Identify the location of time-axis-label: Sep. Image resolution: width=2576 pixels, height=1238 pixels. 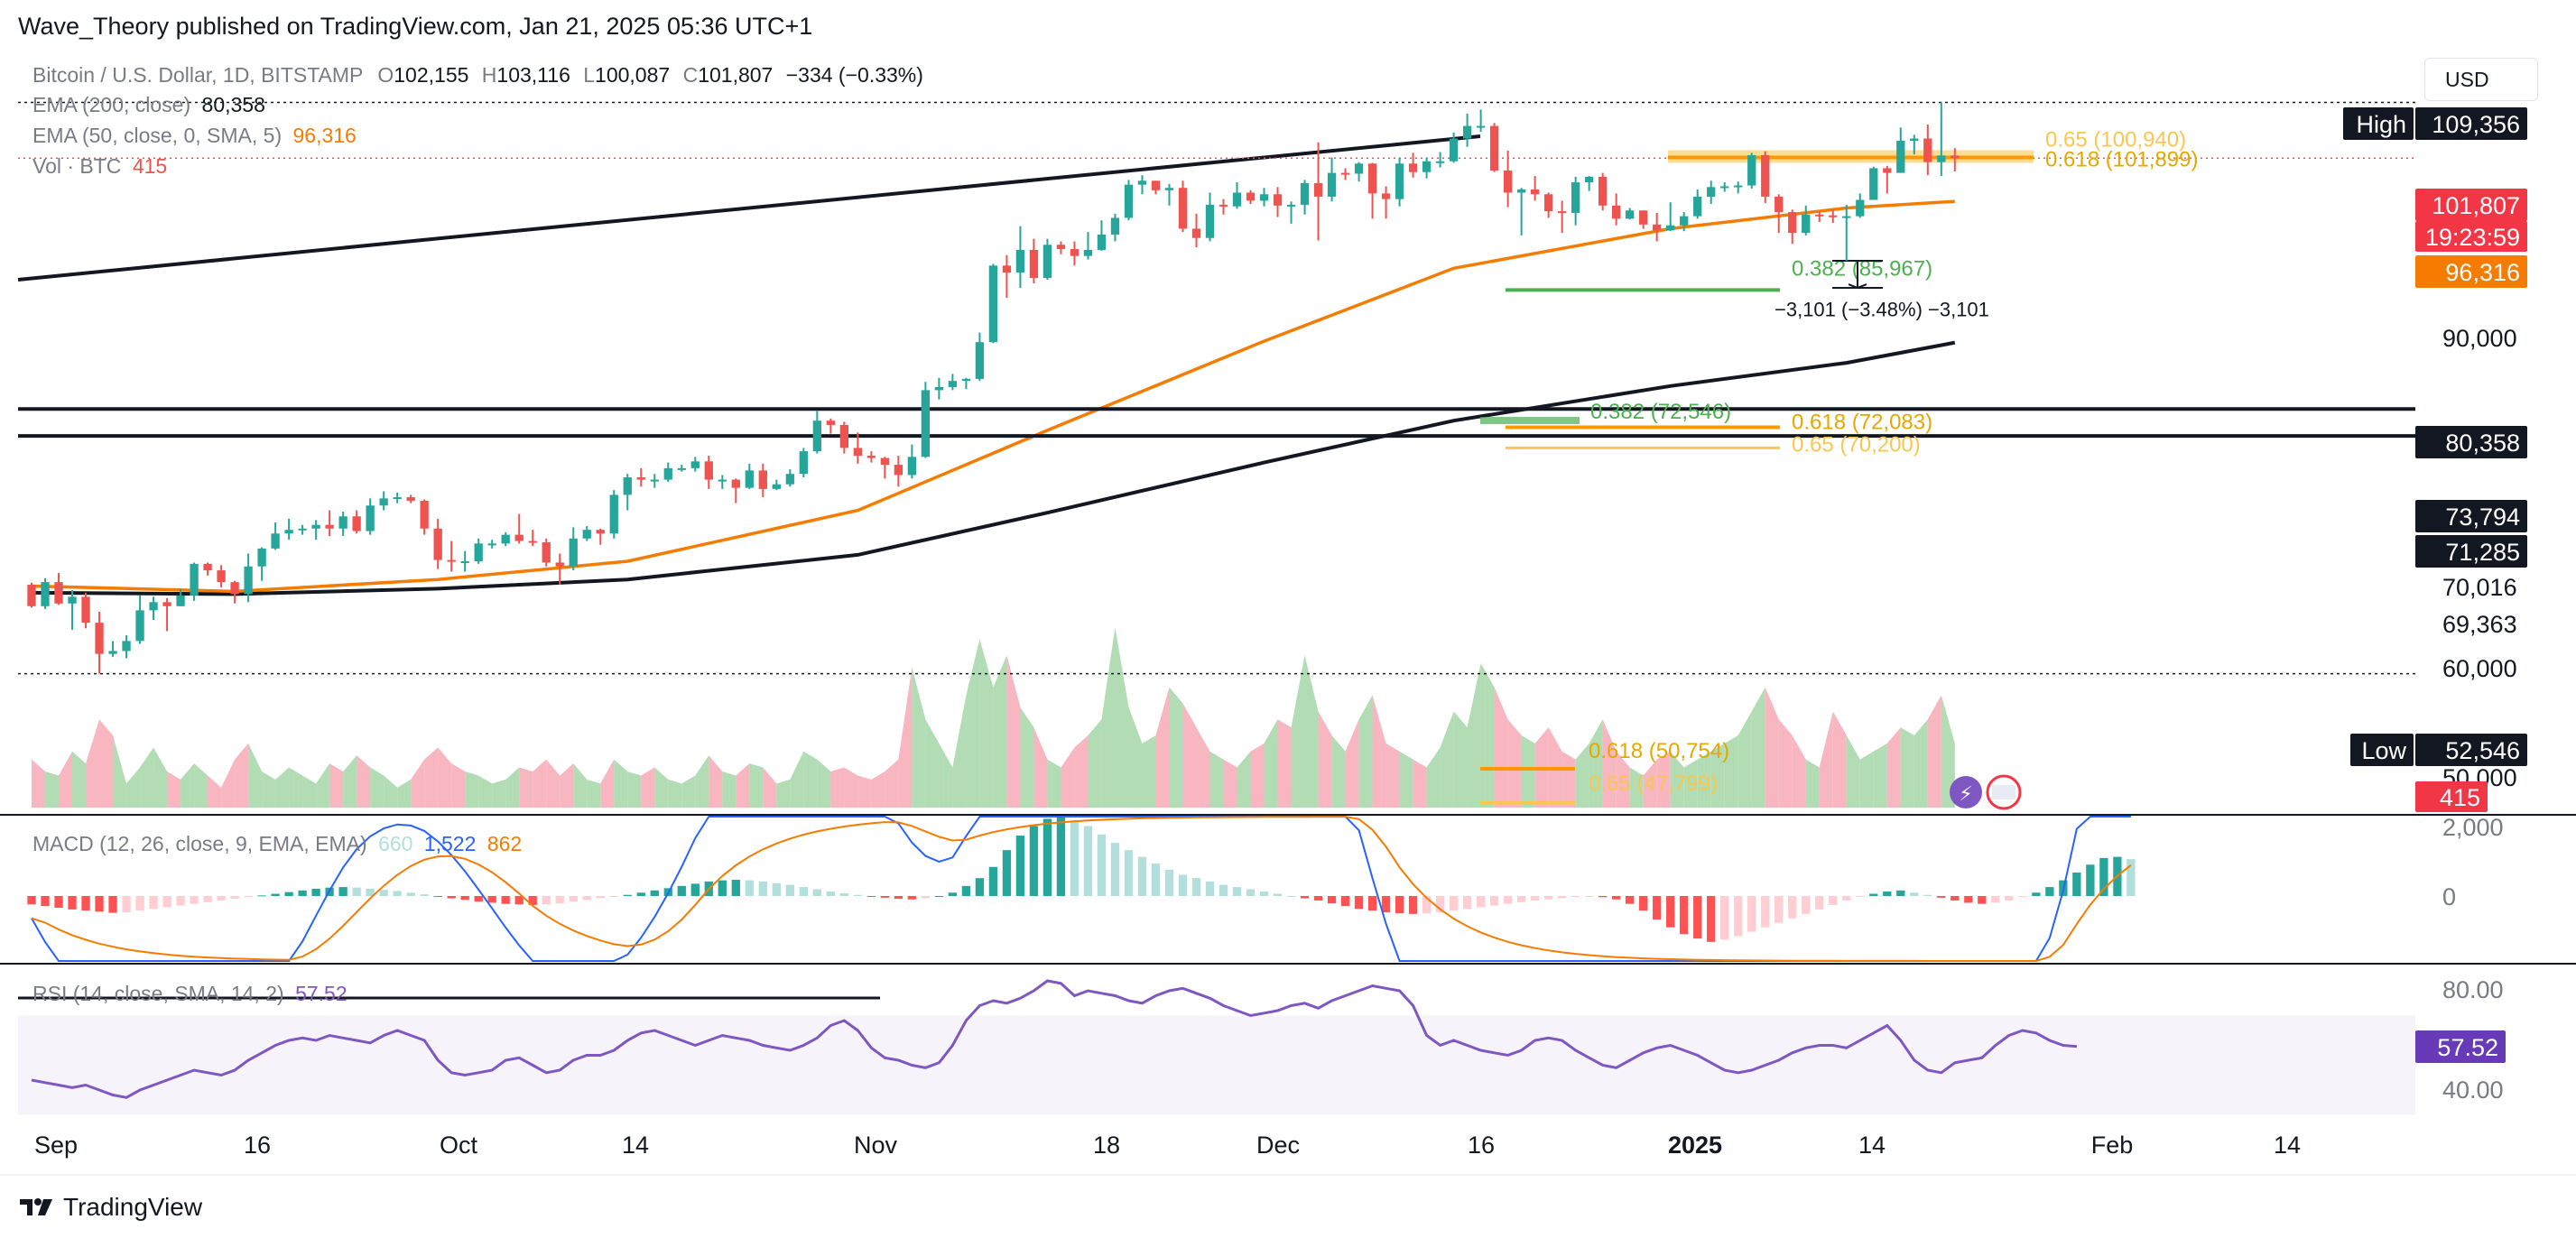
(56, 1145).